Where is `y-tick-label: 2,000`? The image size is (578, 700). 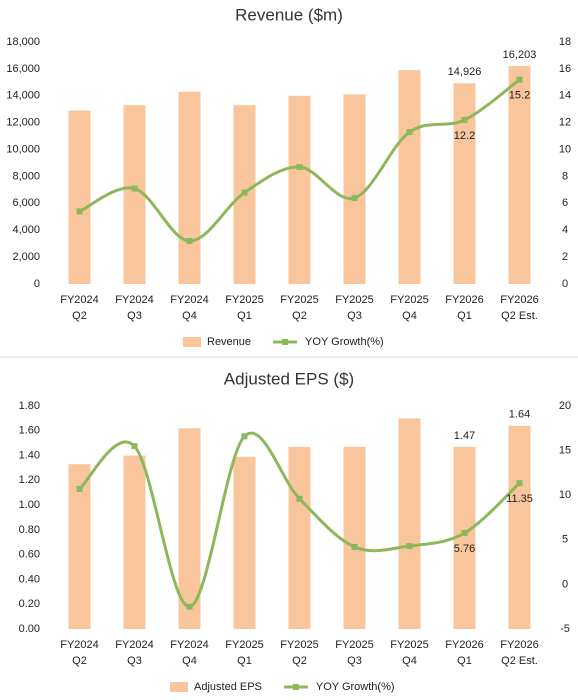
y-tick-label: 2,000 is located at coordinates (26, 257).